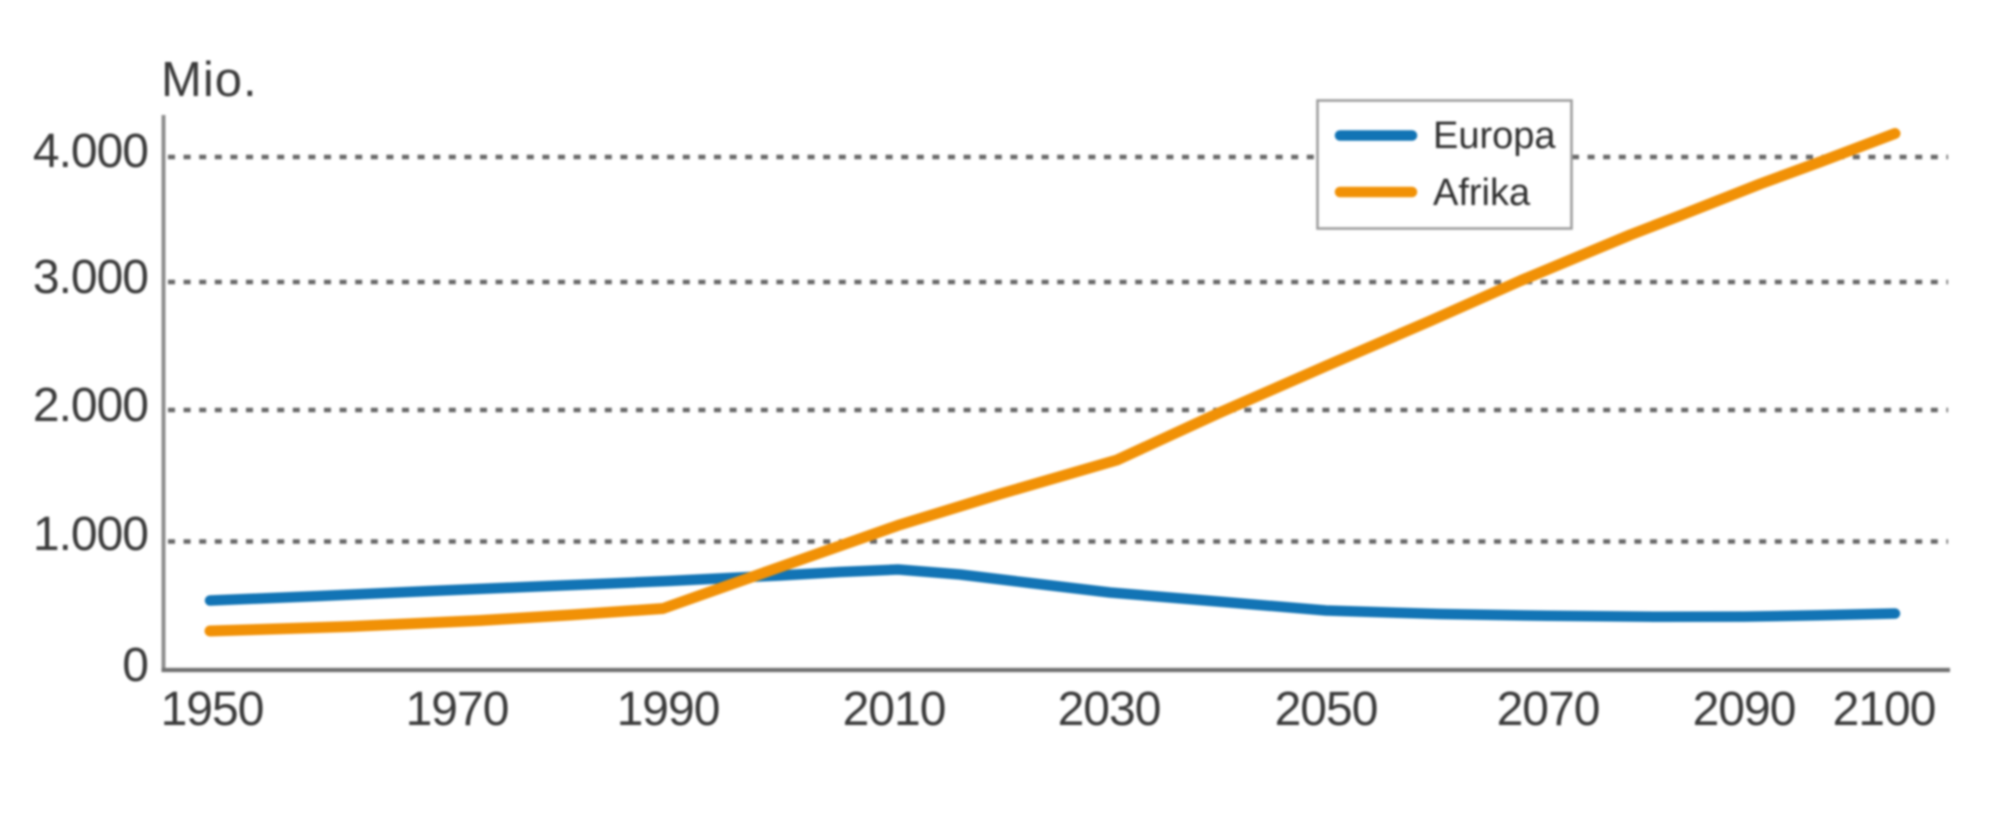  Describe the element at coordinates (135, 665) in the screenshot. I see `svg-text: 0` at that location.